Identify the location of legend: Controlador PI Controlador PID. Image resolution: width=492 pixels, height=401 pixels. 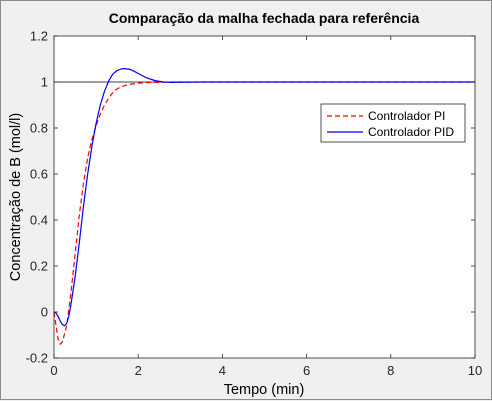
(393, 123).